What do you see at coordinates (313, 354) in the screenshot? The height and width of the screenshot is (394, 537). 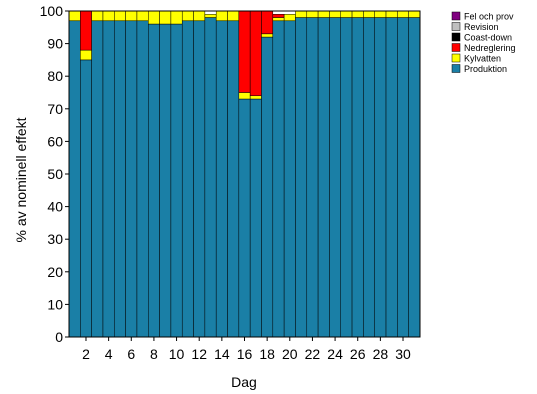 I see `x-tick-label: 22` at bounding box center [313, 354].